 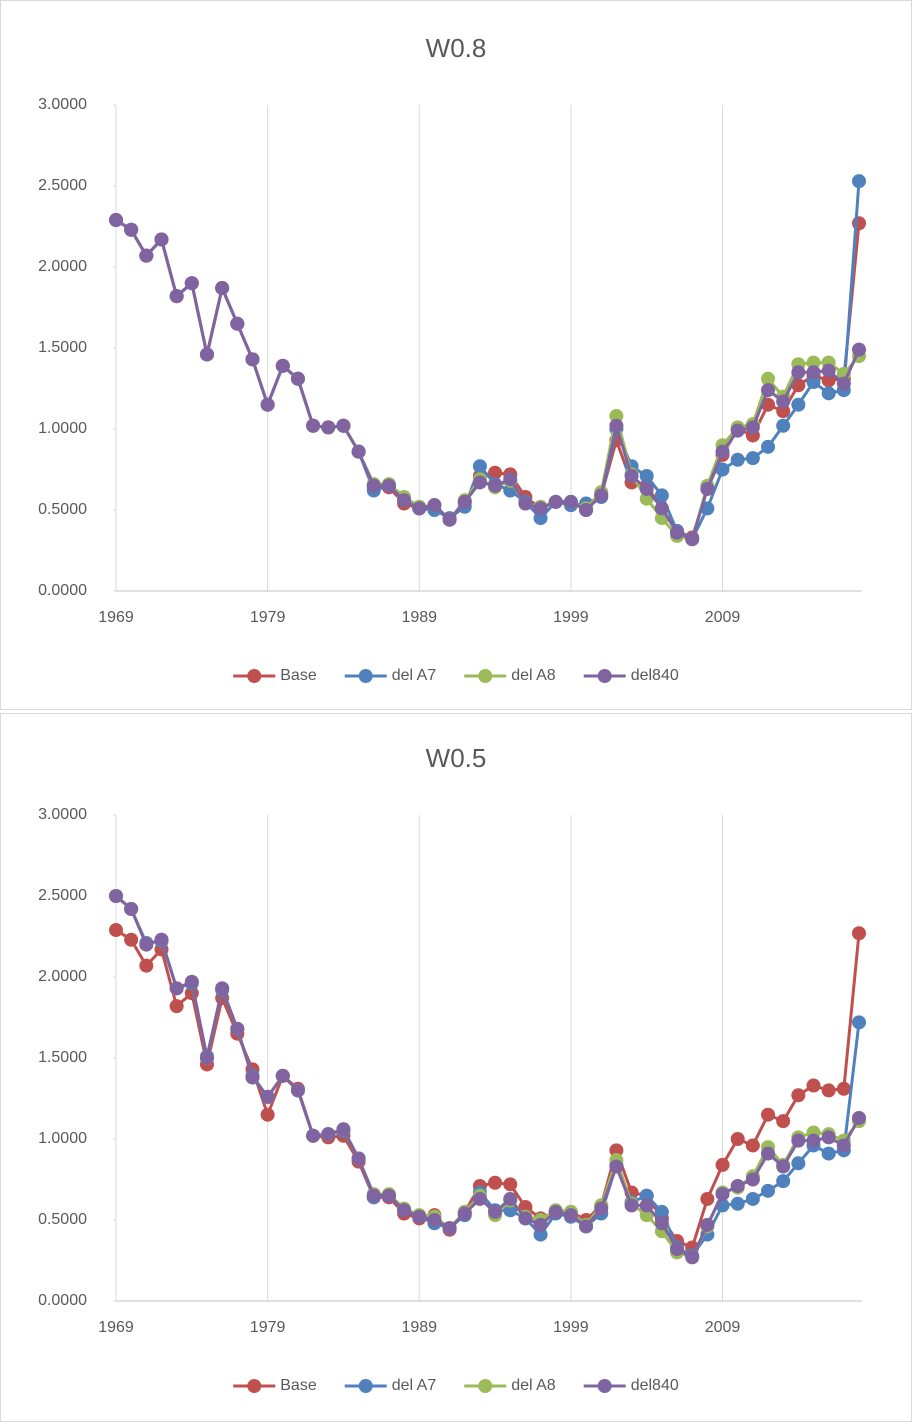 I want to click on legend-label: del A8, so click(x=533, y=675).